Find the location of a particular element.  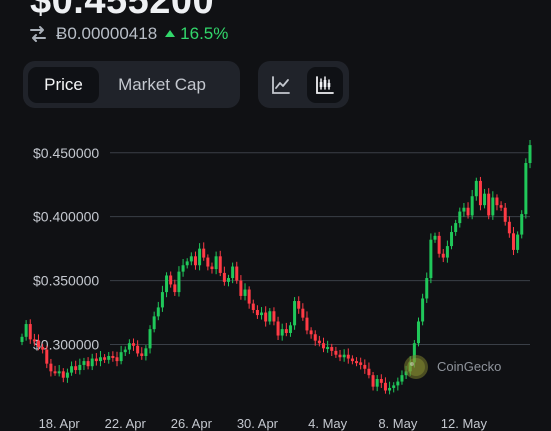

swap-icon is located at coordinates (38, 34).